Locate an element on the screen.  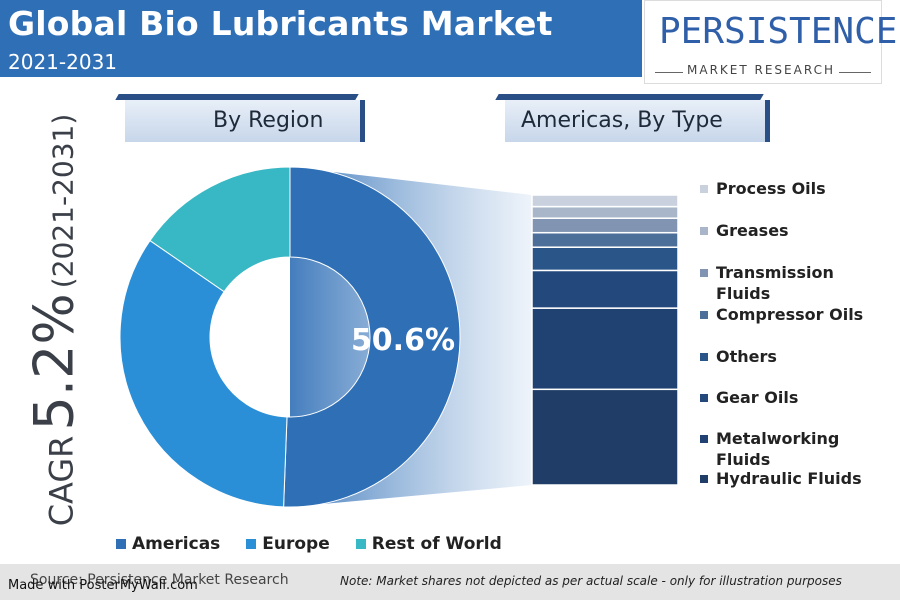
title-banner: Global Bio Lubricants Market 2021-2031 is located at coordinates (321, 38).